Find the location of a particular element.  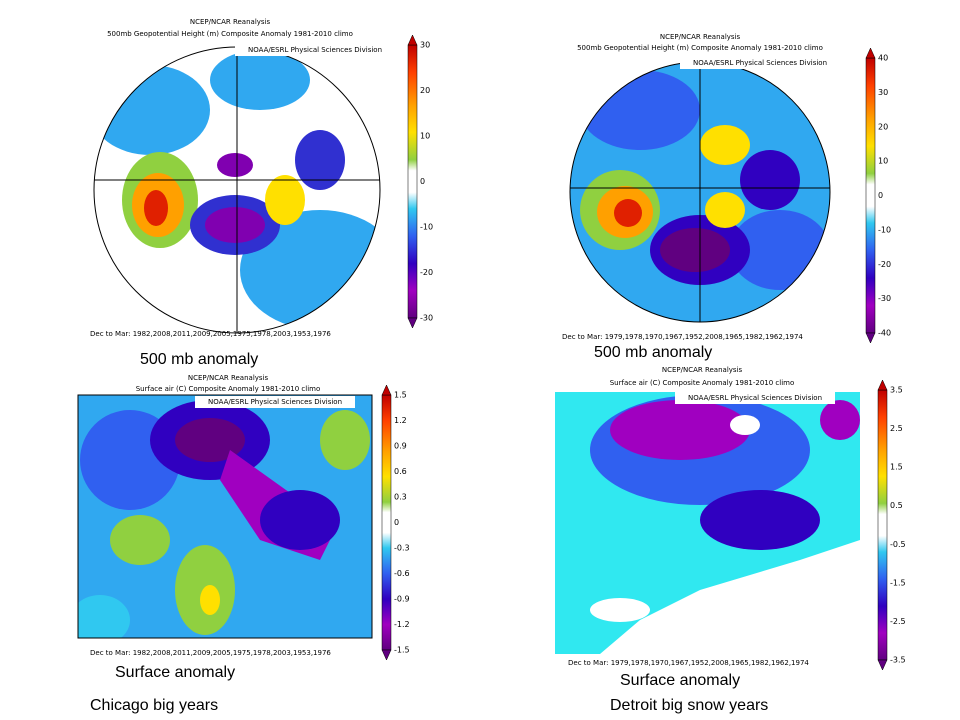

colorbar-label: -40 is located at coordinates (884, 333).